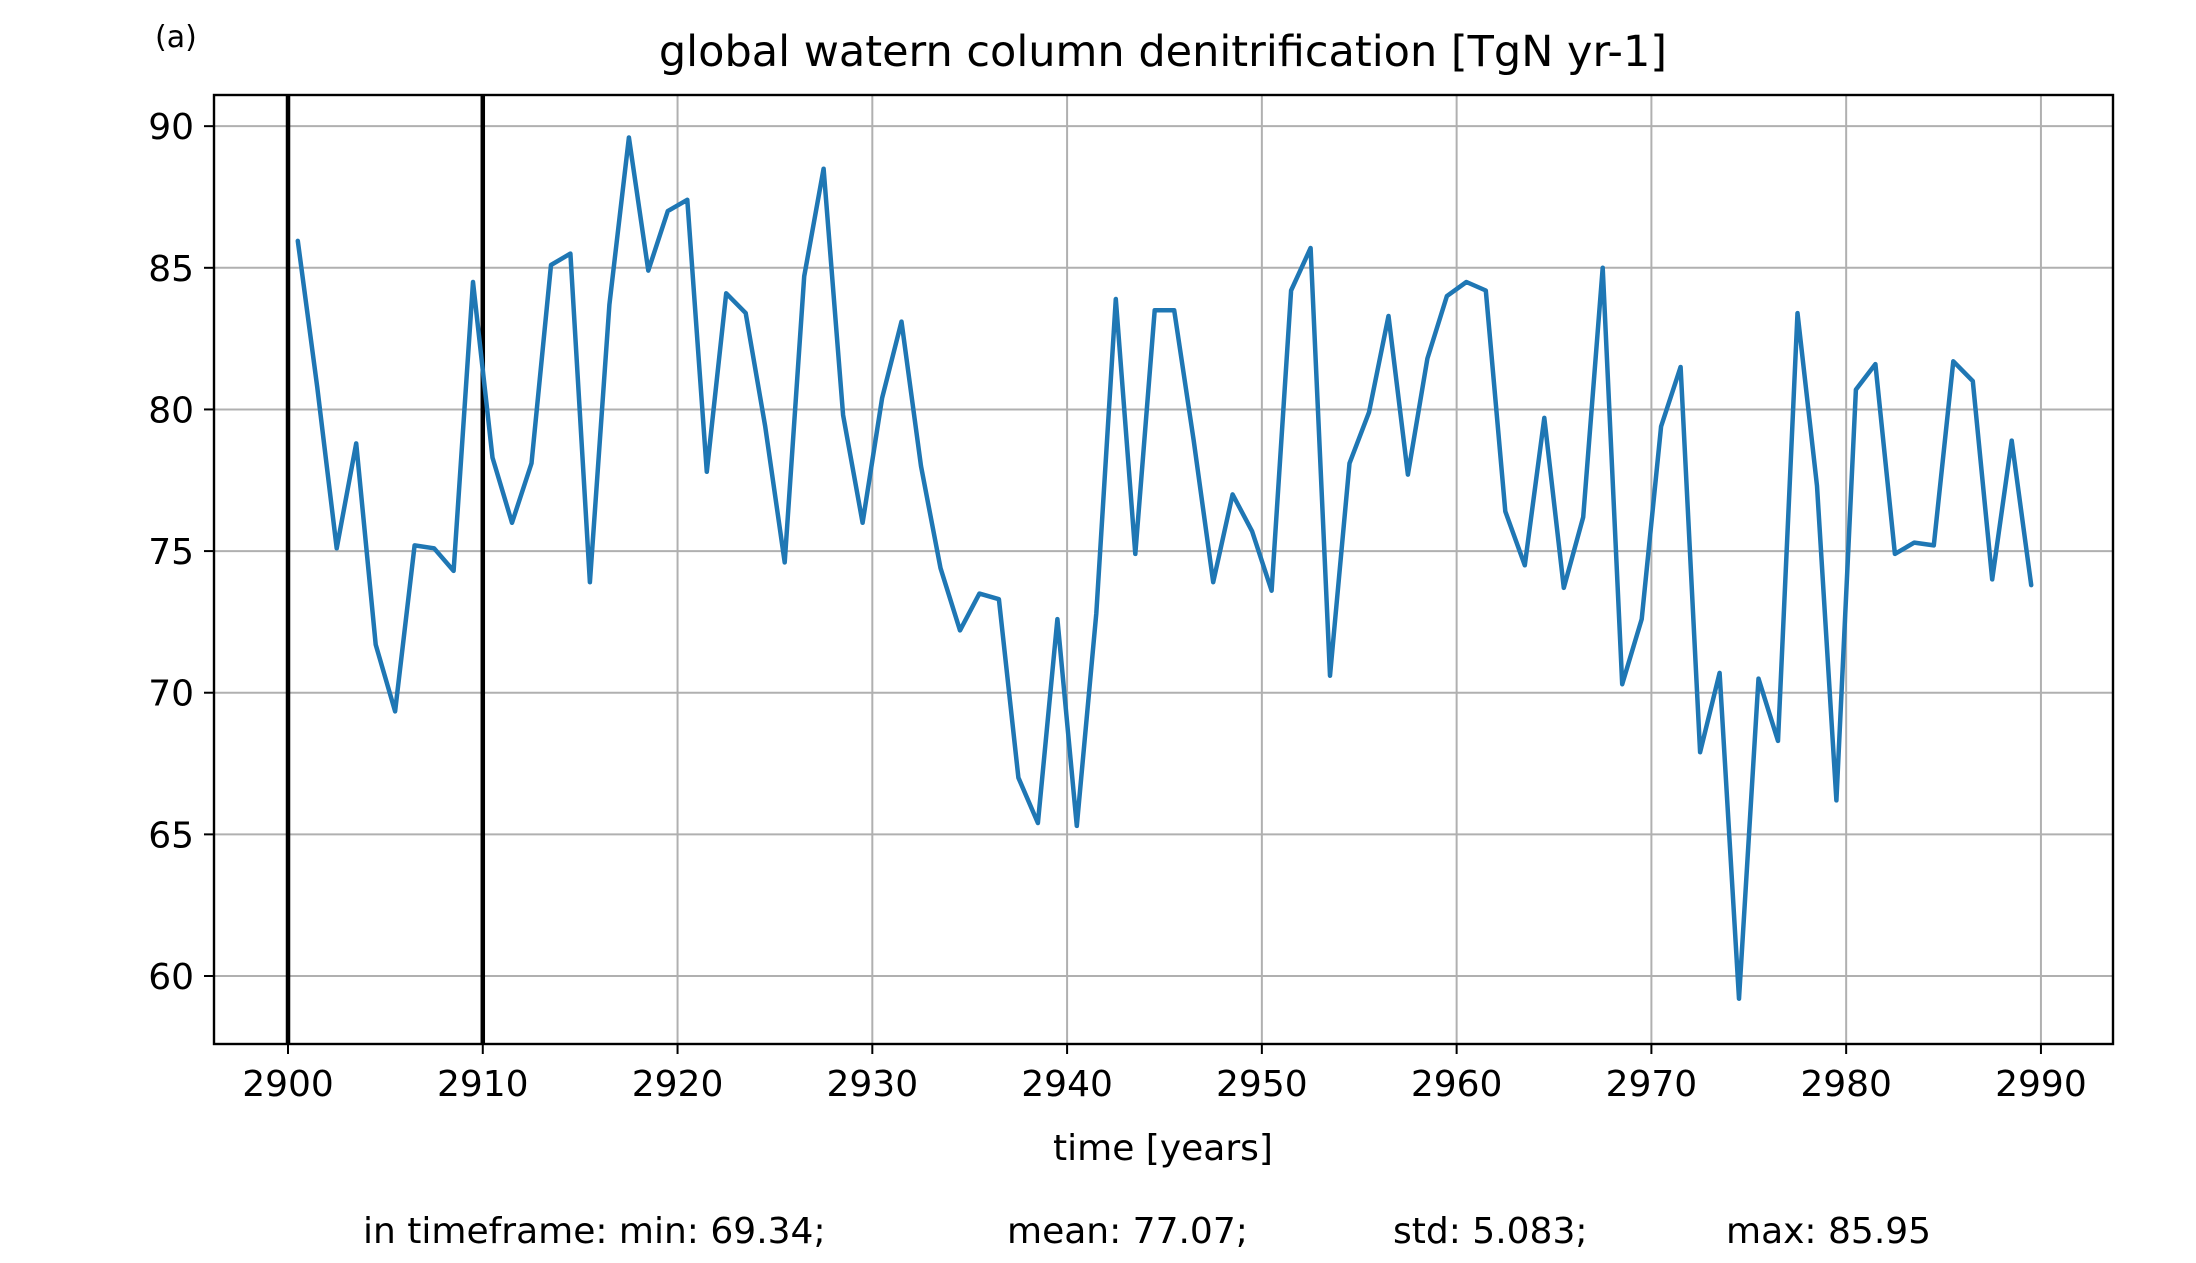  I want to click on y-tick-label: 60, so click(171, 977).